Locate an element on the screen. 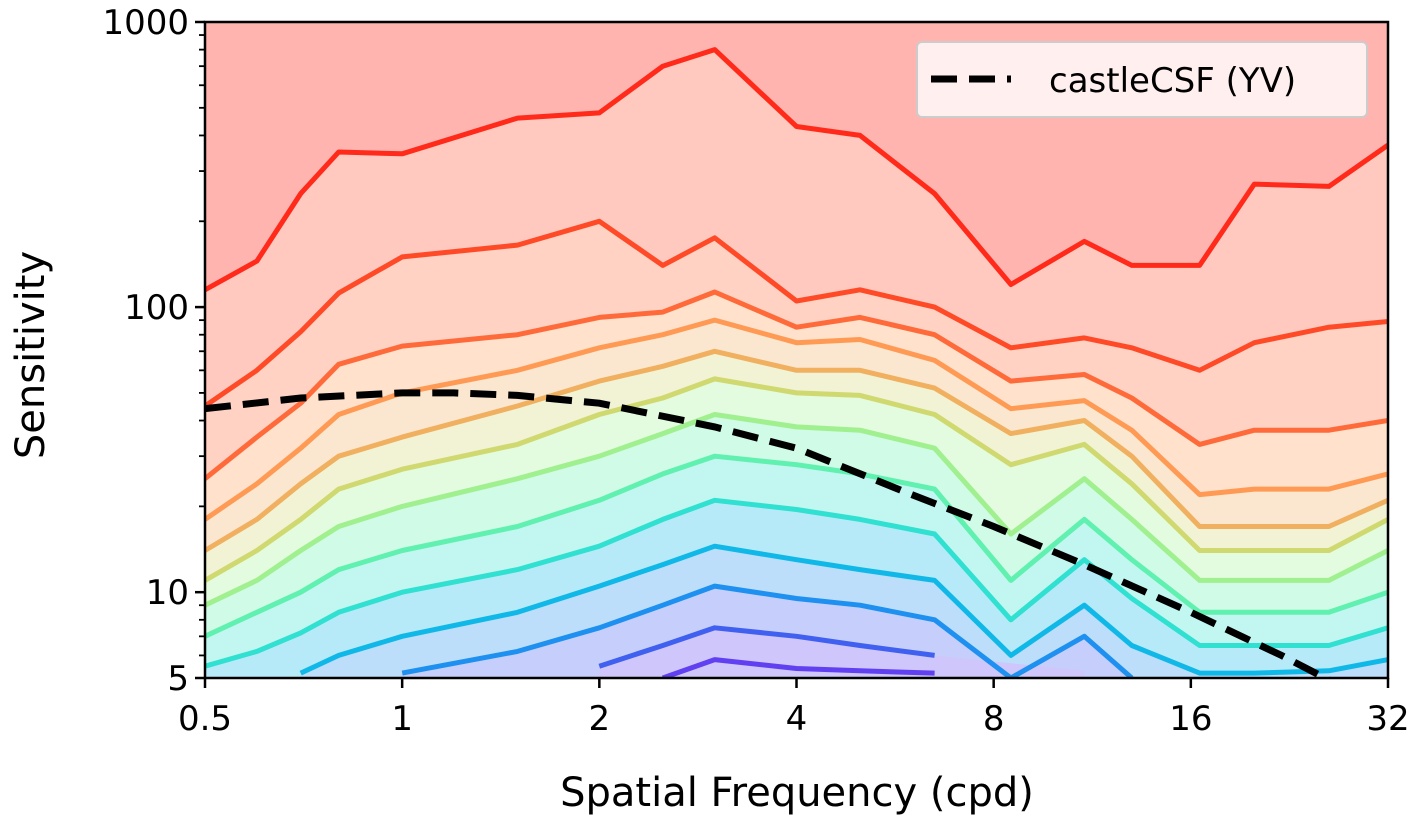 The width and height of the screenshot is (1422, 825). y-tick-label: 1000 is located at coordinates (145, 23).